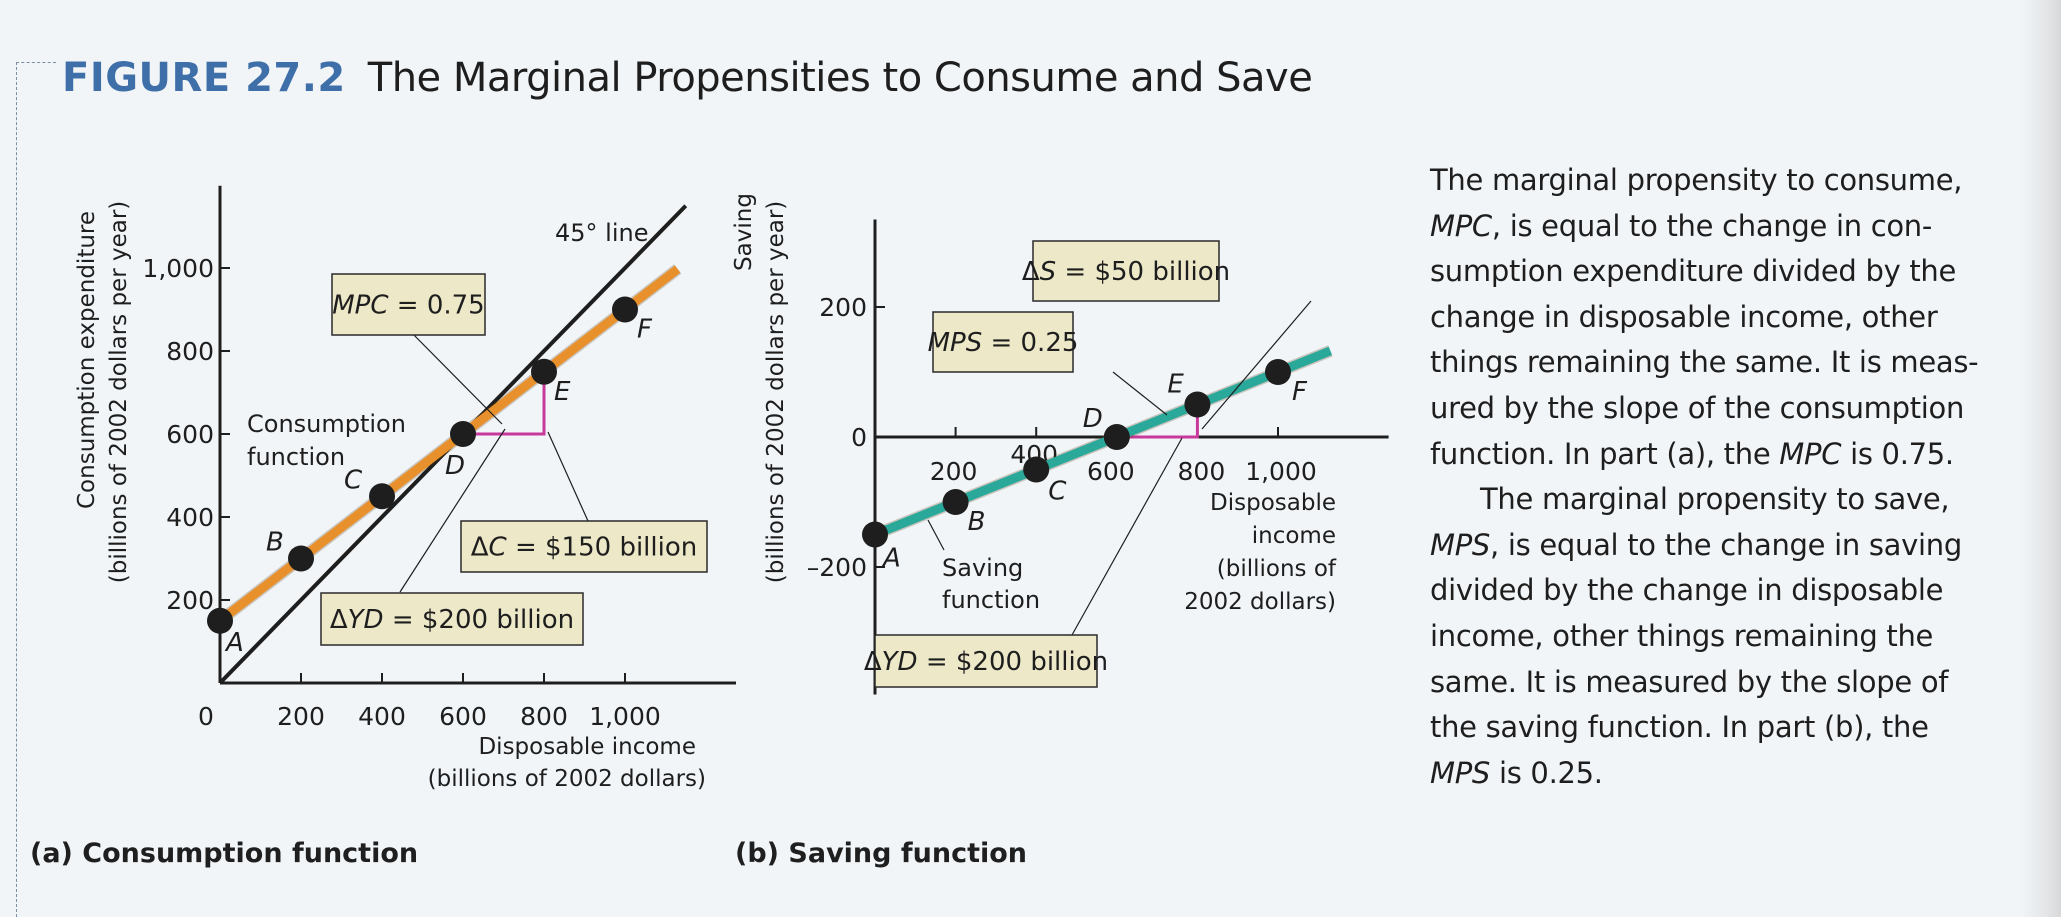  I want to click on saving-function-leader-line, so click(936, 535).